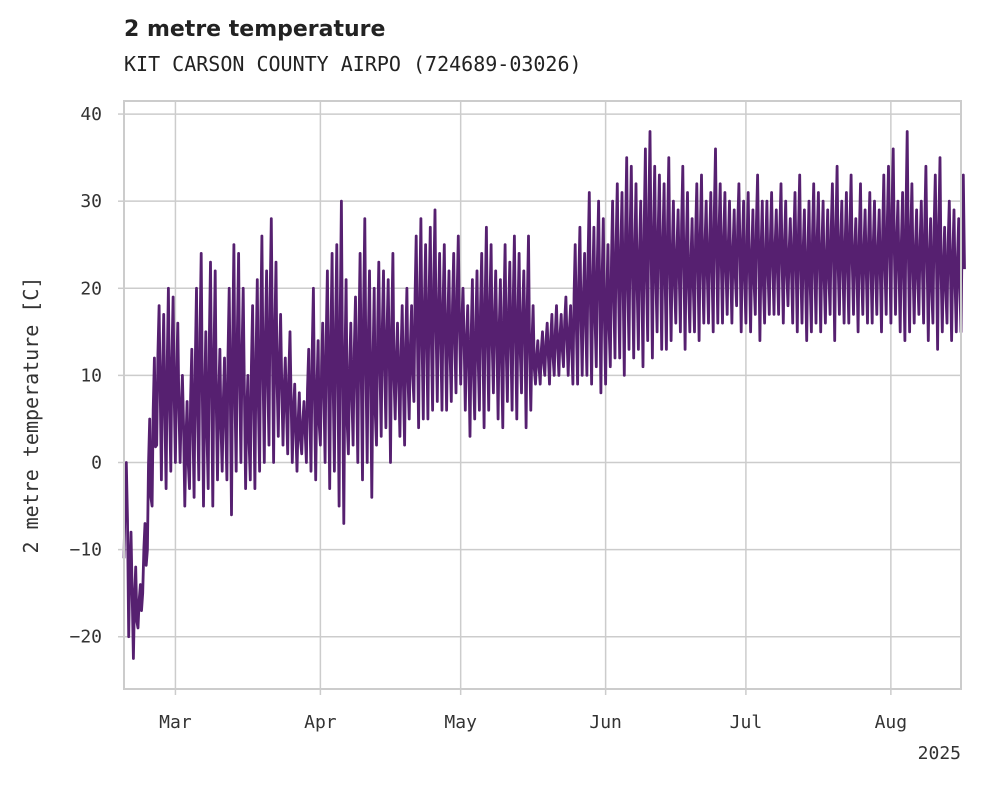  I want to click on y-tick-label: −10, so click(85, 550).